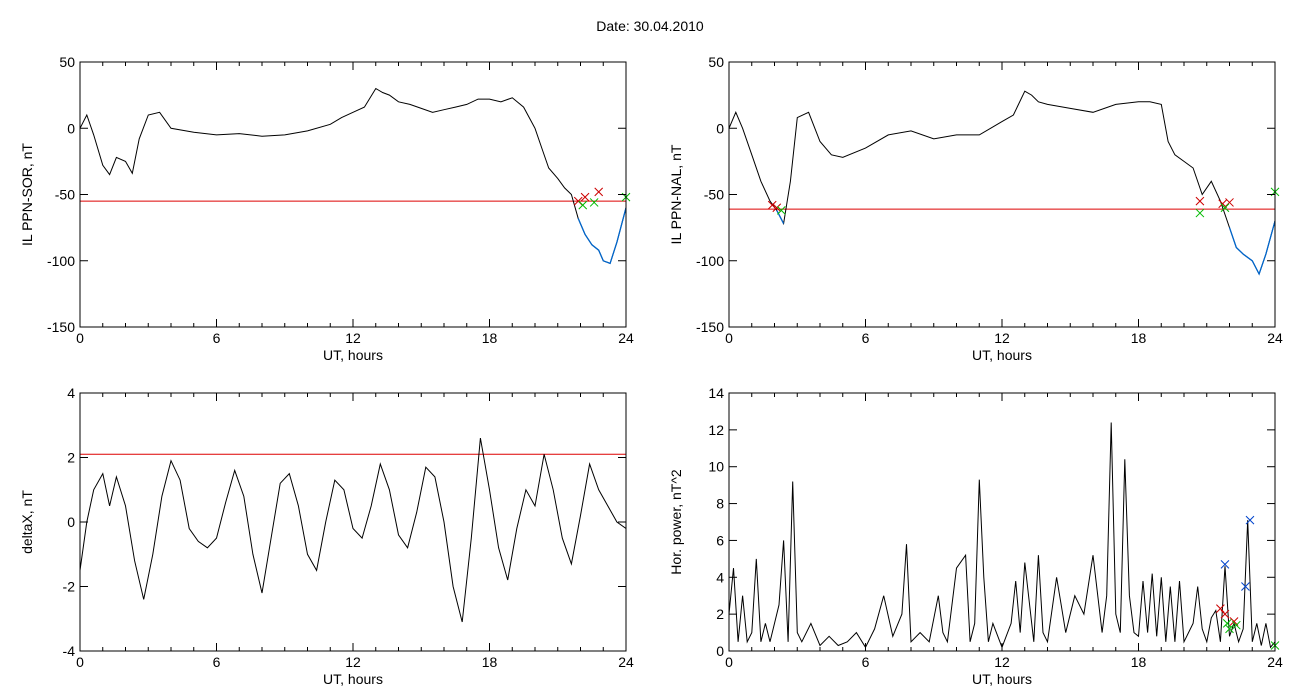 The width and height of the screenshot is (1300, 700). What do you see at coordinates (716, 430) in the screenshot?
I see `y-tick-label: 12` at bounding box center [716, 430].